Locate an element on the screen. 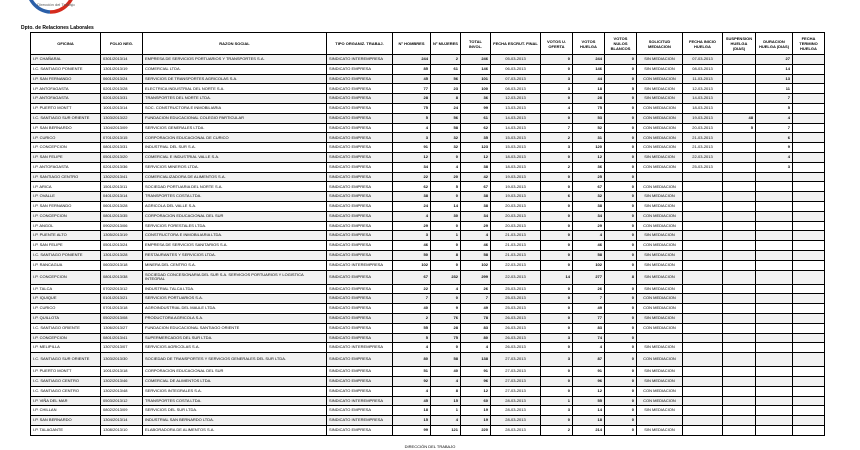  table-cell: COMERCIAL DE ALIMENTOS LTDA. is located at coordinates (234, 381).